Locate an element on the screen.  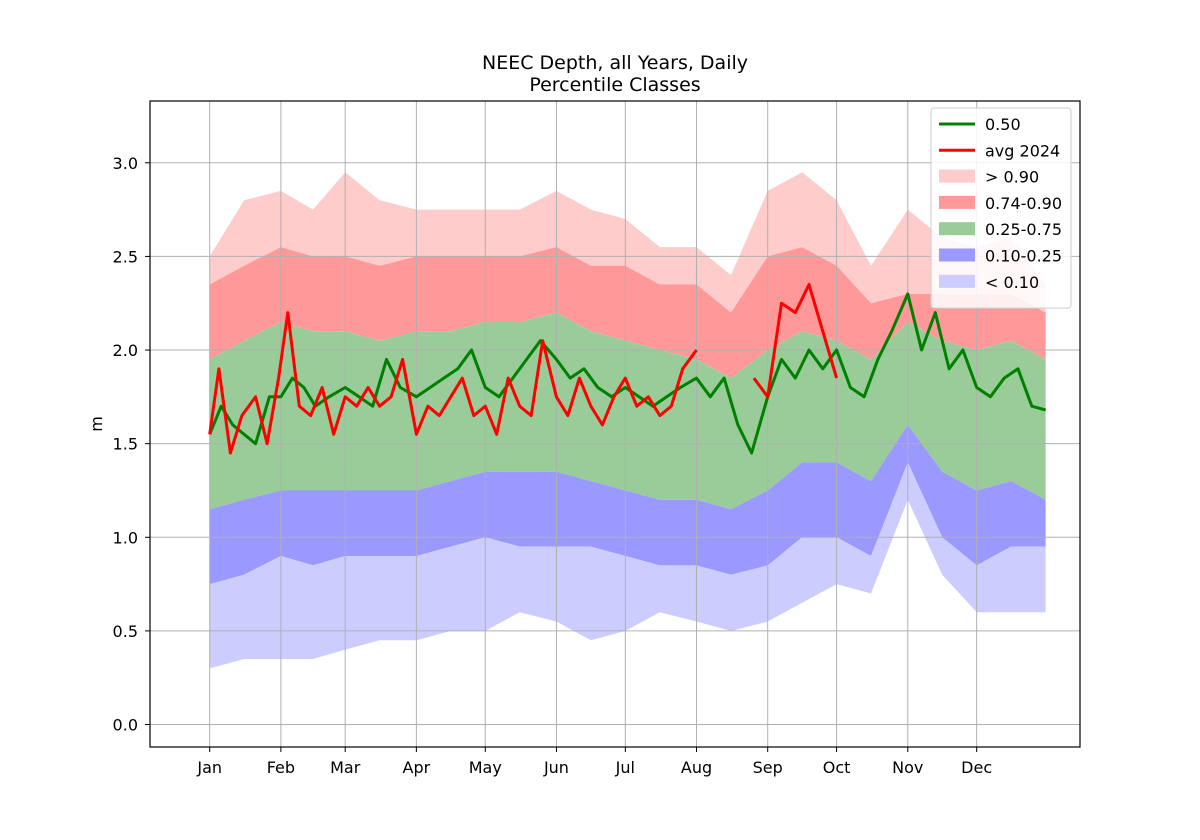
y-tick-label: 1.5 is located at coordinates (125, 444).